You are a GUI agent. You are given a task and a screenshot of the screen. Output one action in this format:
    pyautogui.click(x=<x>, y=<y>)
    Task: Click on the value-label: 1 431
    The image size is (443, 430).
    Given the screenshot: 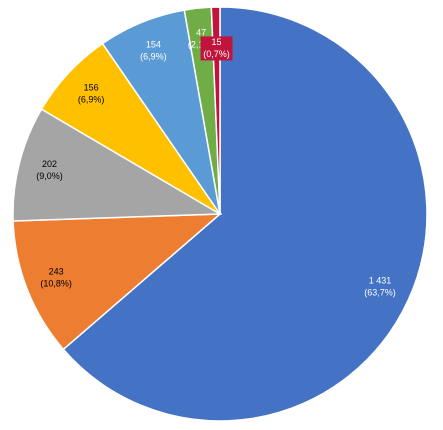 What is the action you would take?
    pyautogui.click(x=380, y=281)
    